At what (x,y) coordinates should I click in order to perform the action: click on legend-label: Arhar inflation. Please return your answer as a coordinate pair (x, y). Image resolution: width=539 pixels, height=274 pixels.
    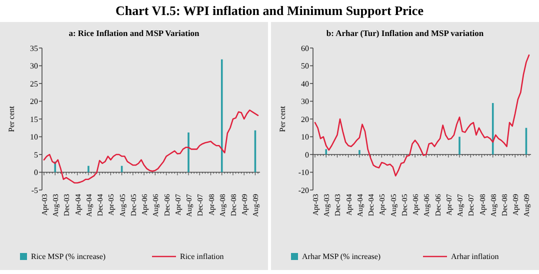
    Looking at the image, I should click on (475, 256).